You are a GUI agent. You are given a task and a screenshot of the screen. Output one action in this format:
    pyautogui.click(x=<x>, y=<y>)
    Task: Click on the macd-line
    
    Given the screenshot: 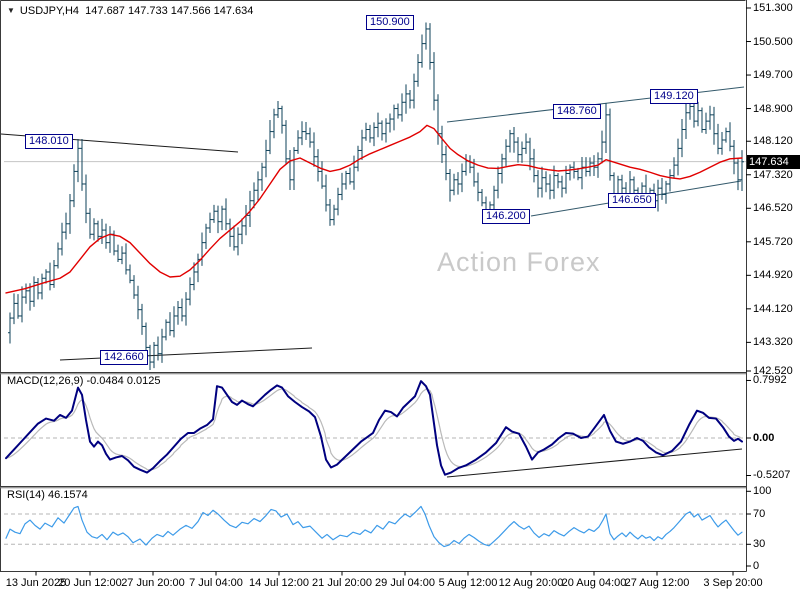 What is the action you would take?
    pyautogui.click(x=374, y=428)
    